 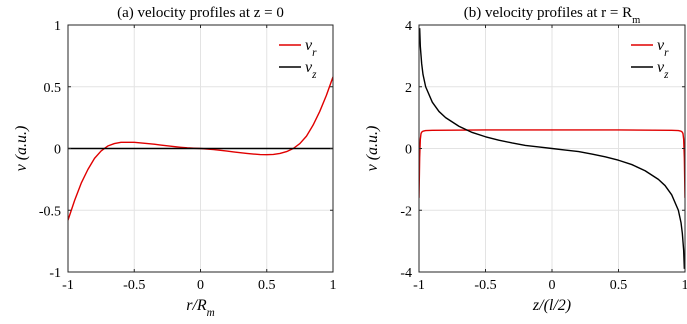 I want to click on y-tick-label: 1, so click(x=57, y=26).